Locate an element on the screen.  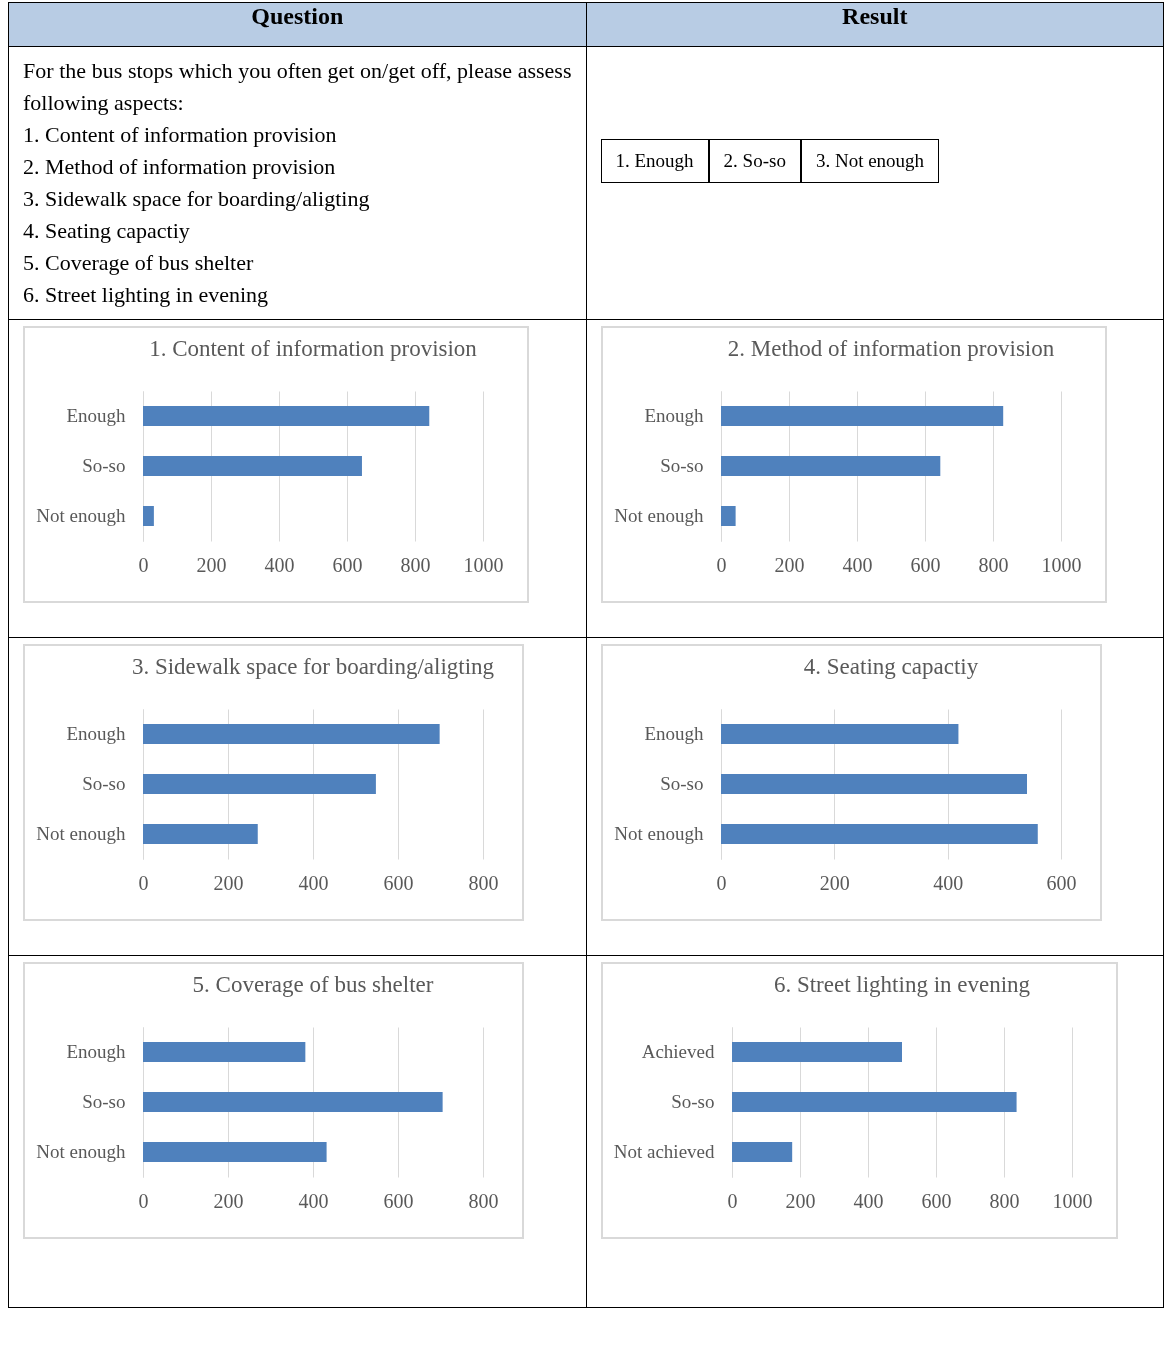
text: 1. Enough is located at coordinates (654, 161).